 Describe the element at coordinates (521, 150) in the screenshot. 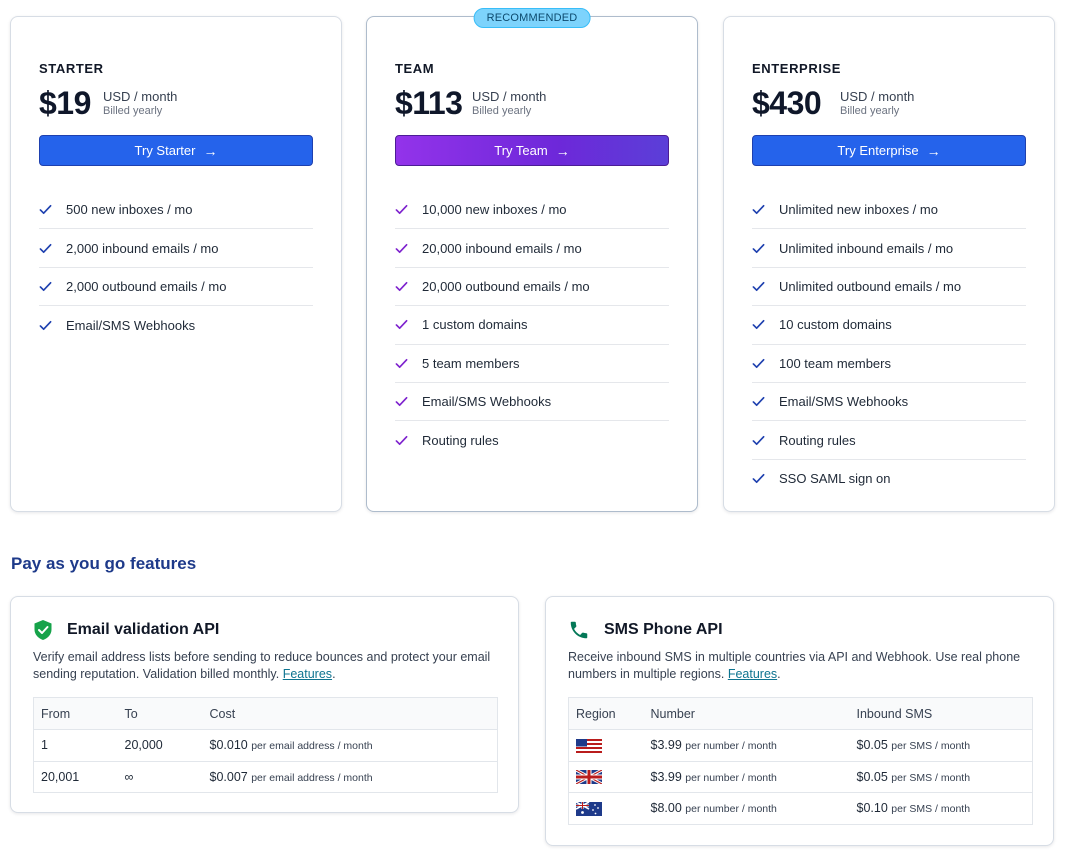

I see `button-label: Try Team` at that location.